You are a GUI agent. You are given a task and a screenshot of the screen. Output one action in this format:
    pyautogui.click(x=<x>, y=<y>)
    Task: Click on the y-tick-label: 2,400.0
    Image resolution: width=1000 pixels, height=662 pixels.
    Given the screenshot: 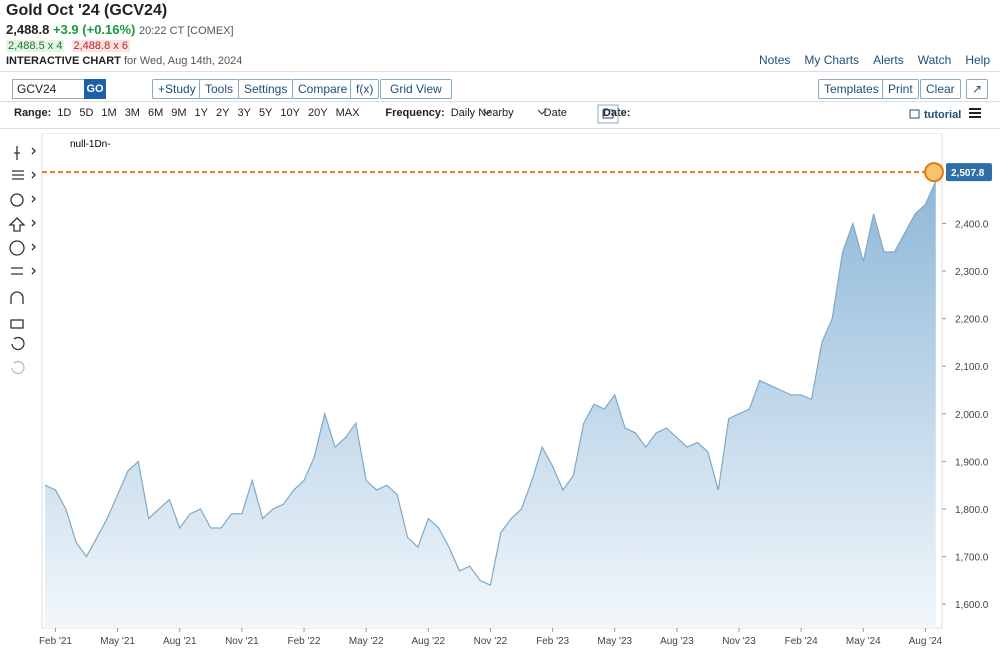 What is the action you would take?
    pyautogui.click(x=972, y=224)
    